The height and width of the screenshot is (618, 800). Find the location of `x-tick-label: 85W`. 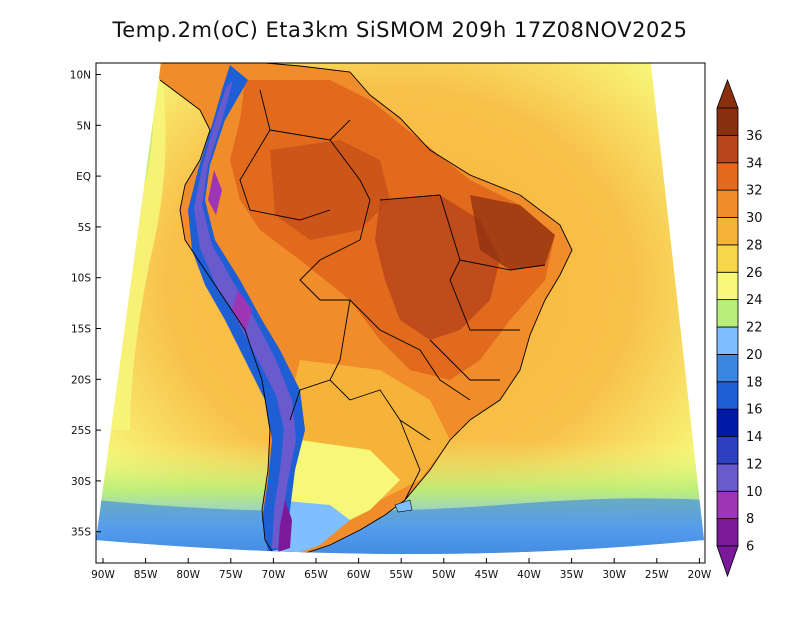

x-tick-label: 85W is located at coordinates (146, 575).